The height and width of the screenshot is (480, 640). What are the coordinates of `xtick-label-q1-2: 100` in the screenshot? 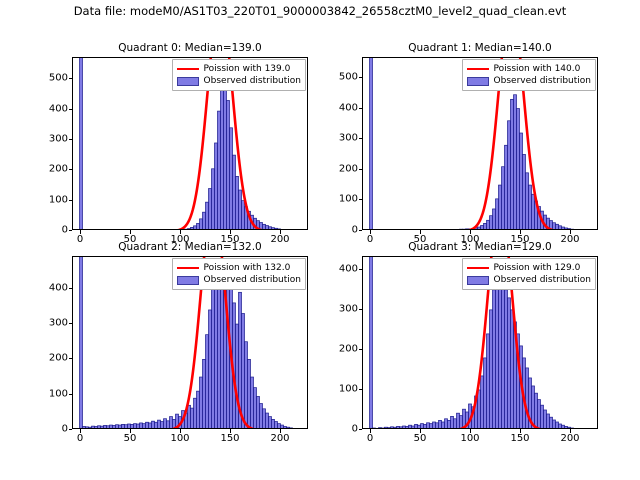 It's located at (470, 239).